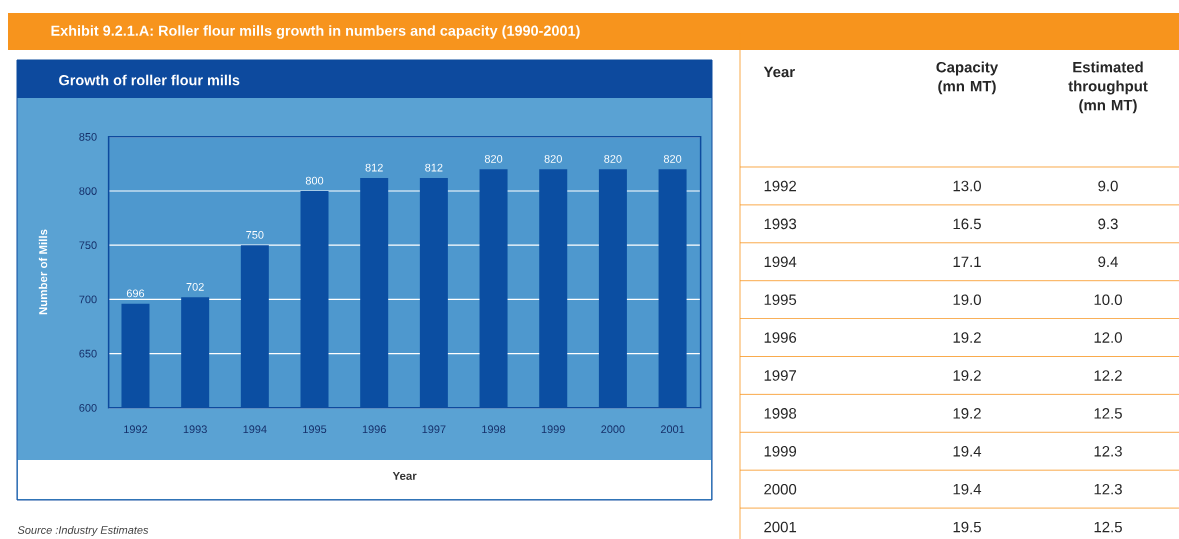 This screenshot has height=539, width=1179. I want to click on y-tick-label: 1998, so click(780, 413).